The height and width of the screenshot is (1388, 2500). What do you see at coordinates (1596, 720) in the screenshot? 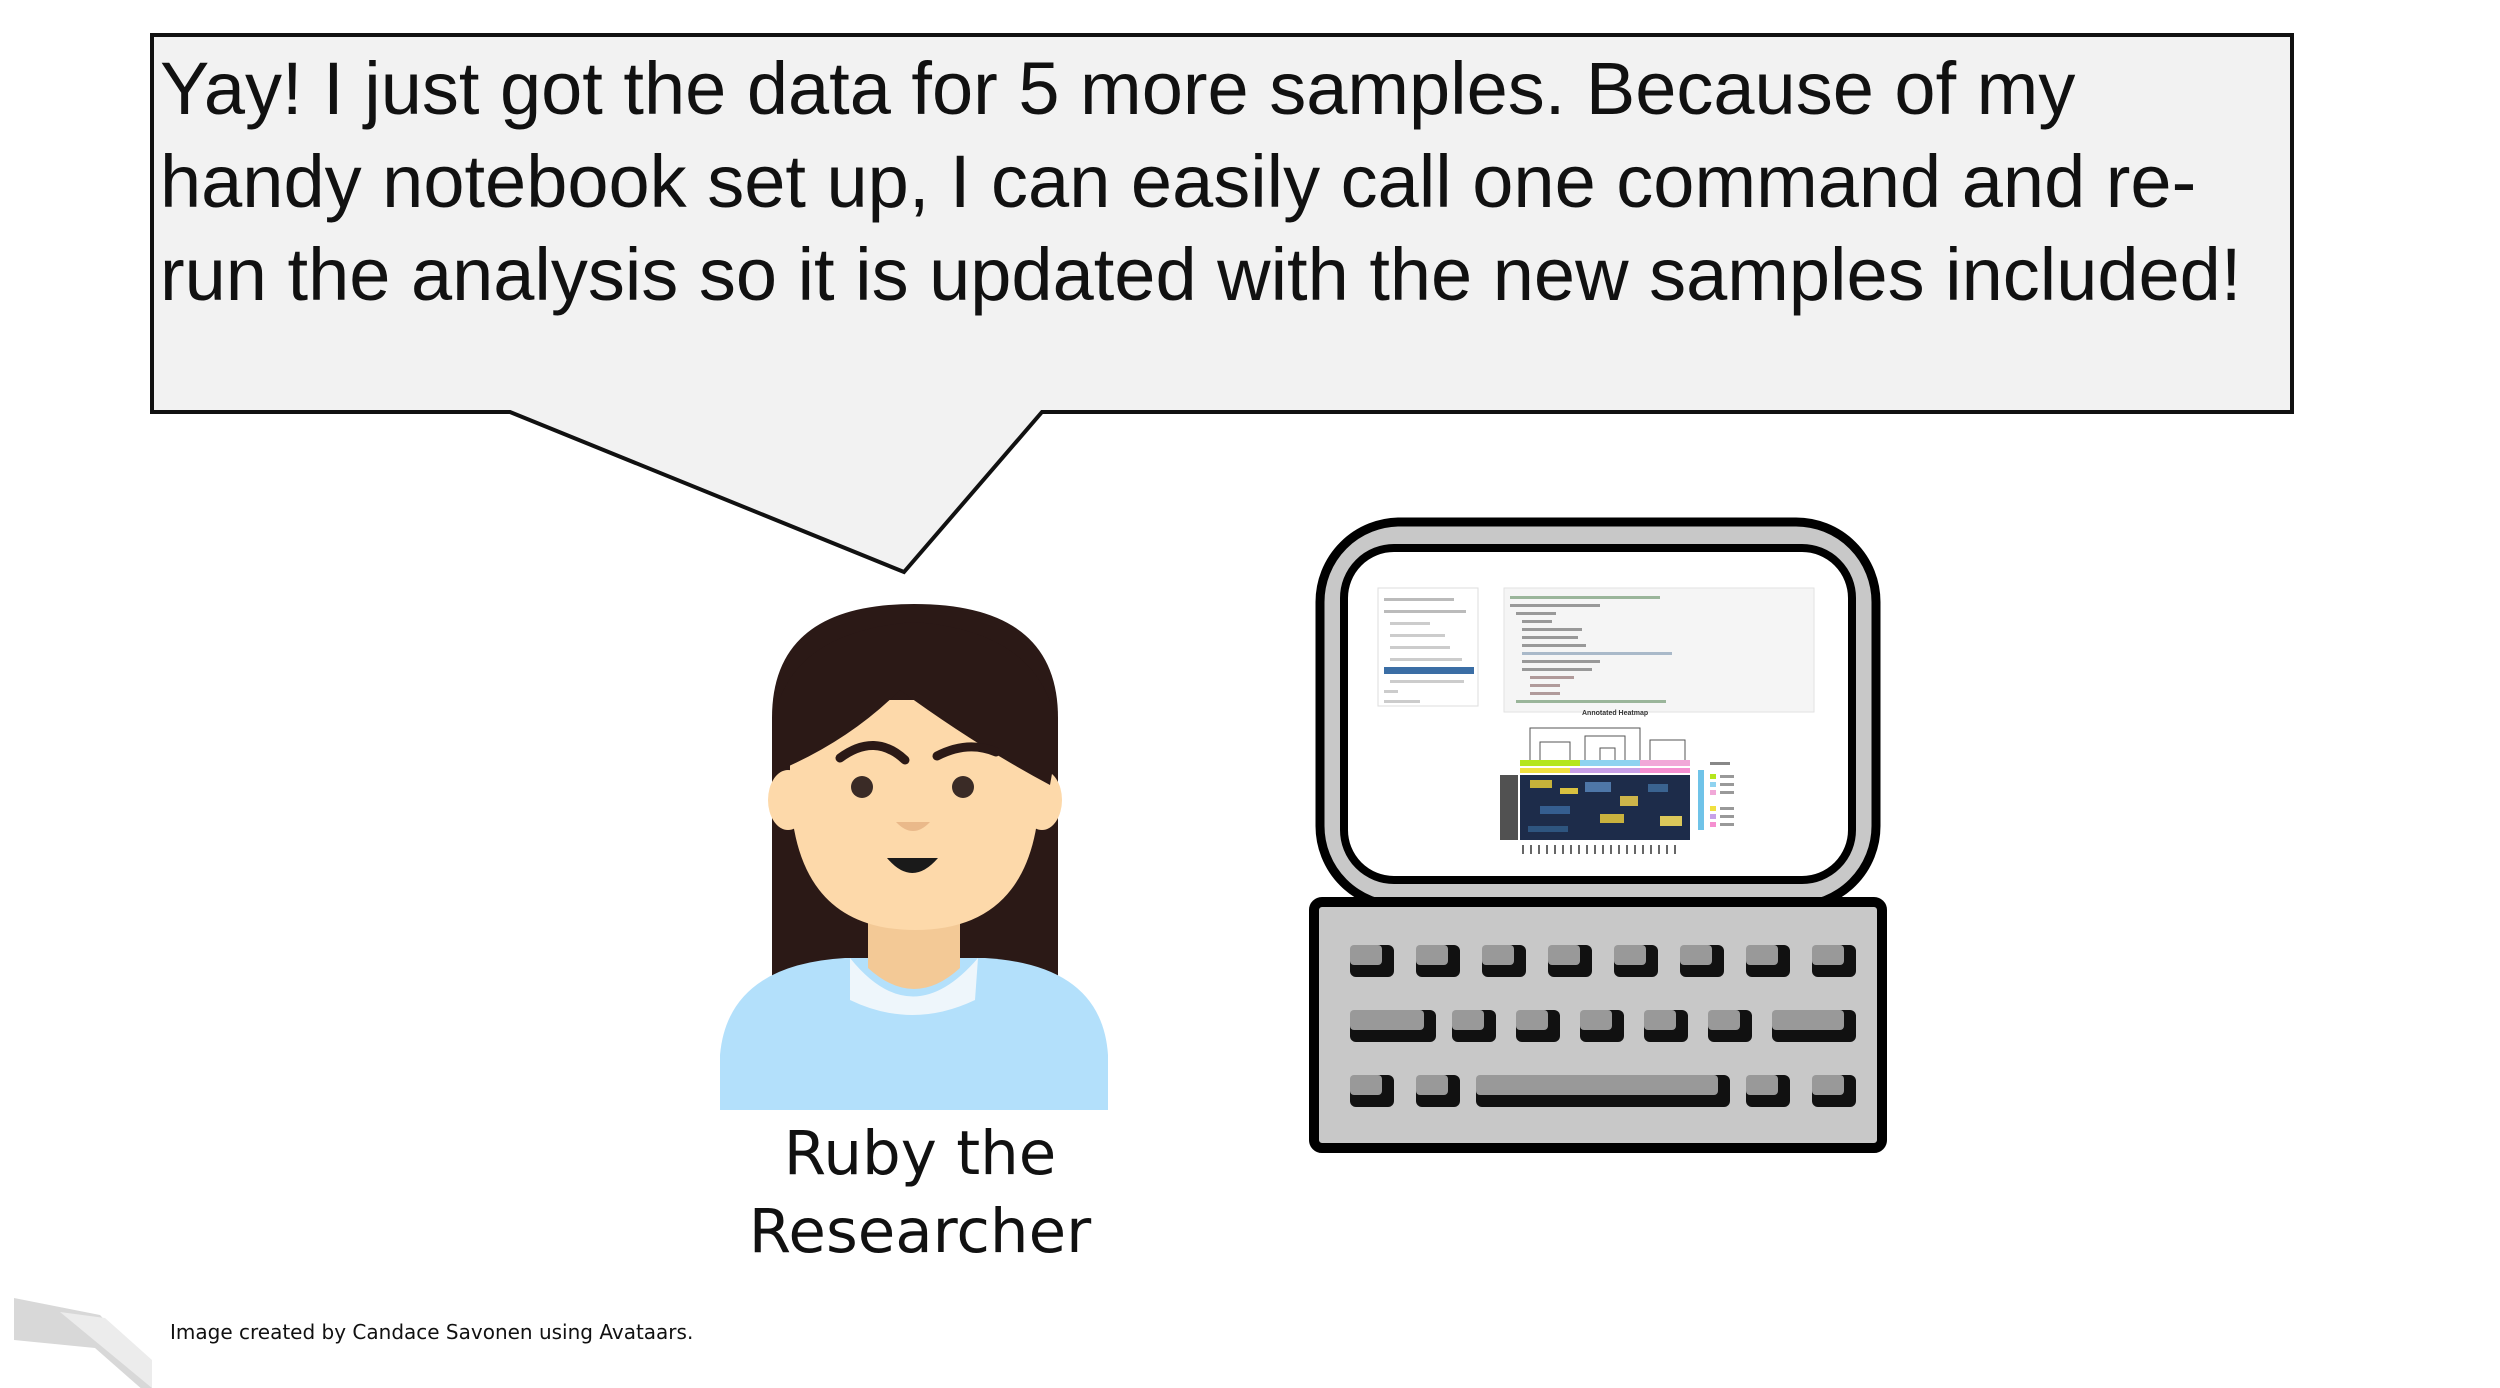
I see `screen-content` at bounding box center [1596, 720].